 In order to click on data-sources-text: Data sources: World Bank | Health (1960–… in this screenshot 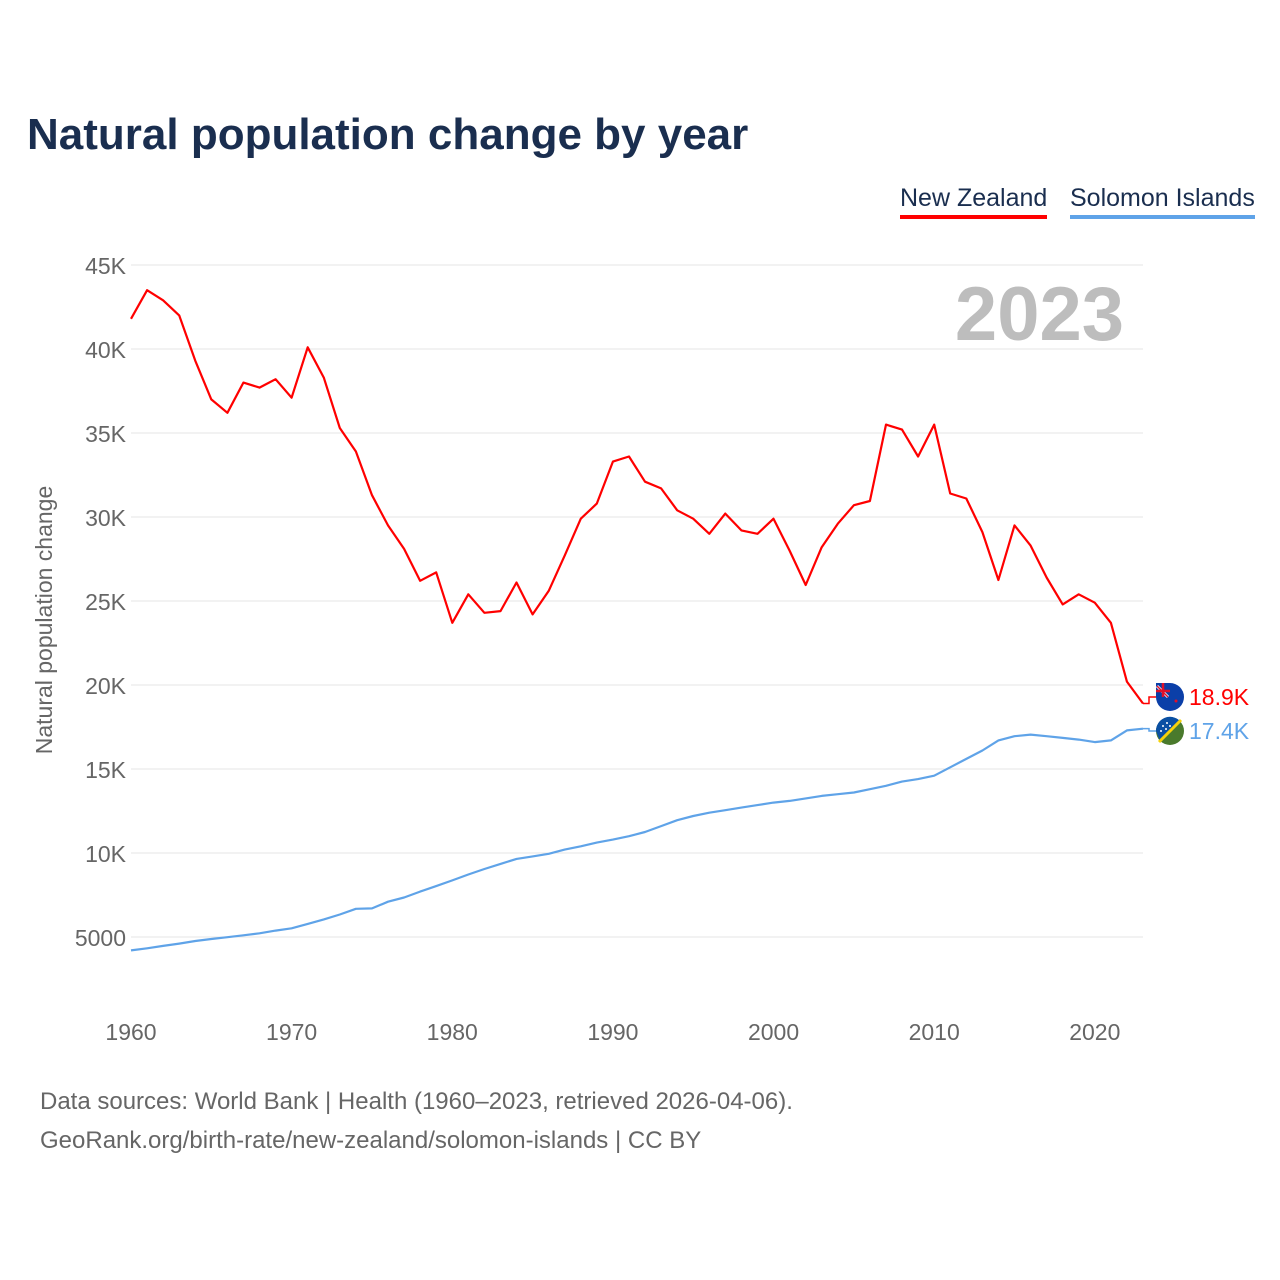, I will do `click(416, 1101)`.